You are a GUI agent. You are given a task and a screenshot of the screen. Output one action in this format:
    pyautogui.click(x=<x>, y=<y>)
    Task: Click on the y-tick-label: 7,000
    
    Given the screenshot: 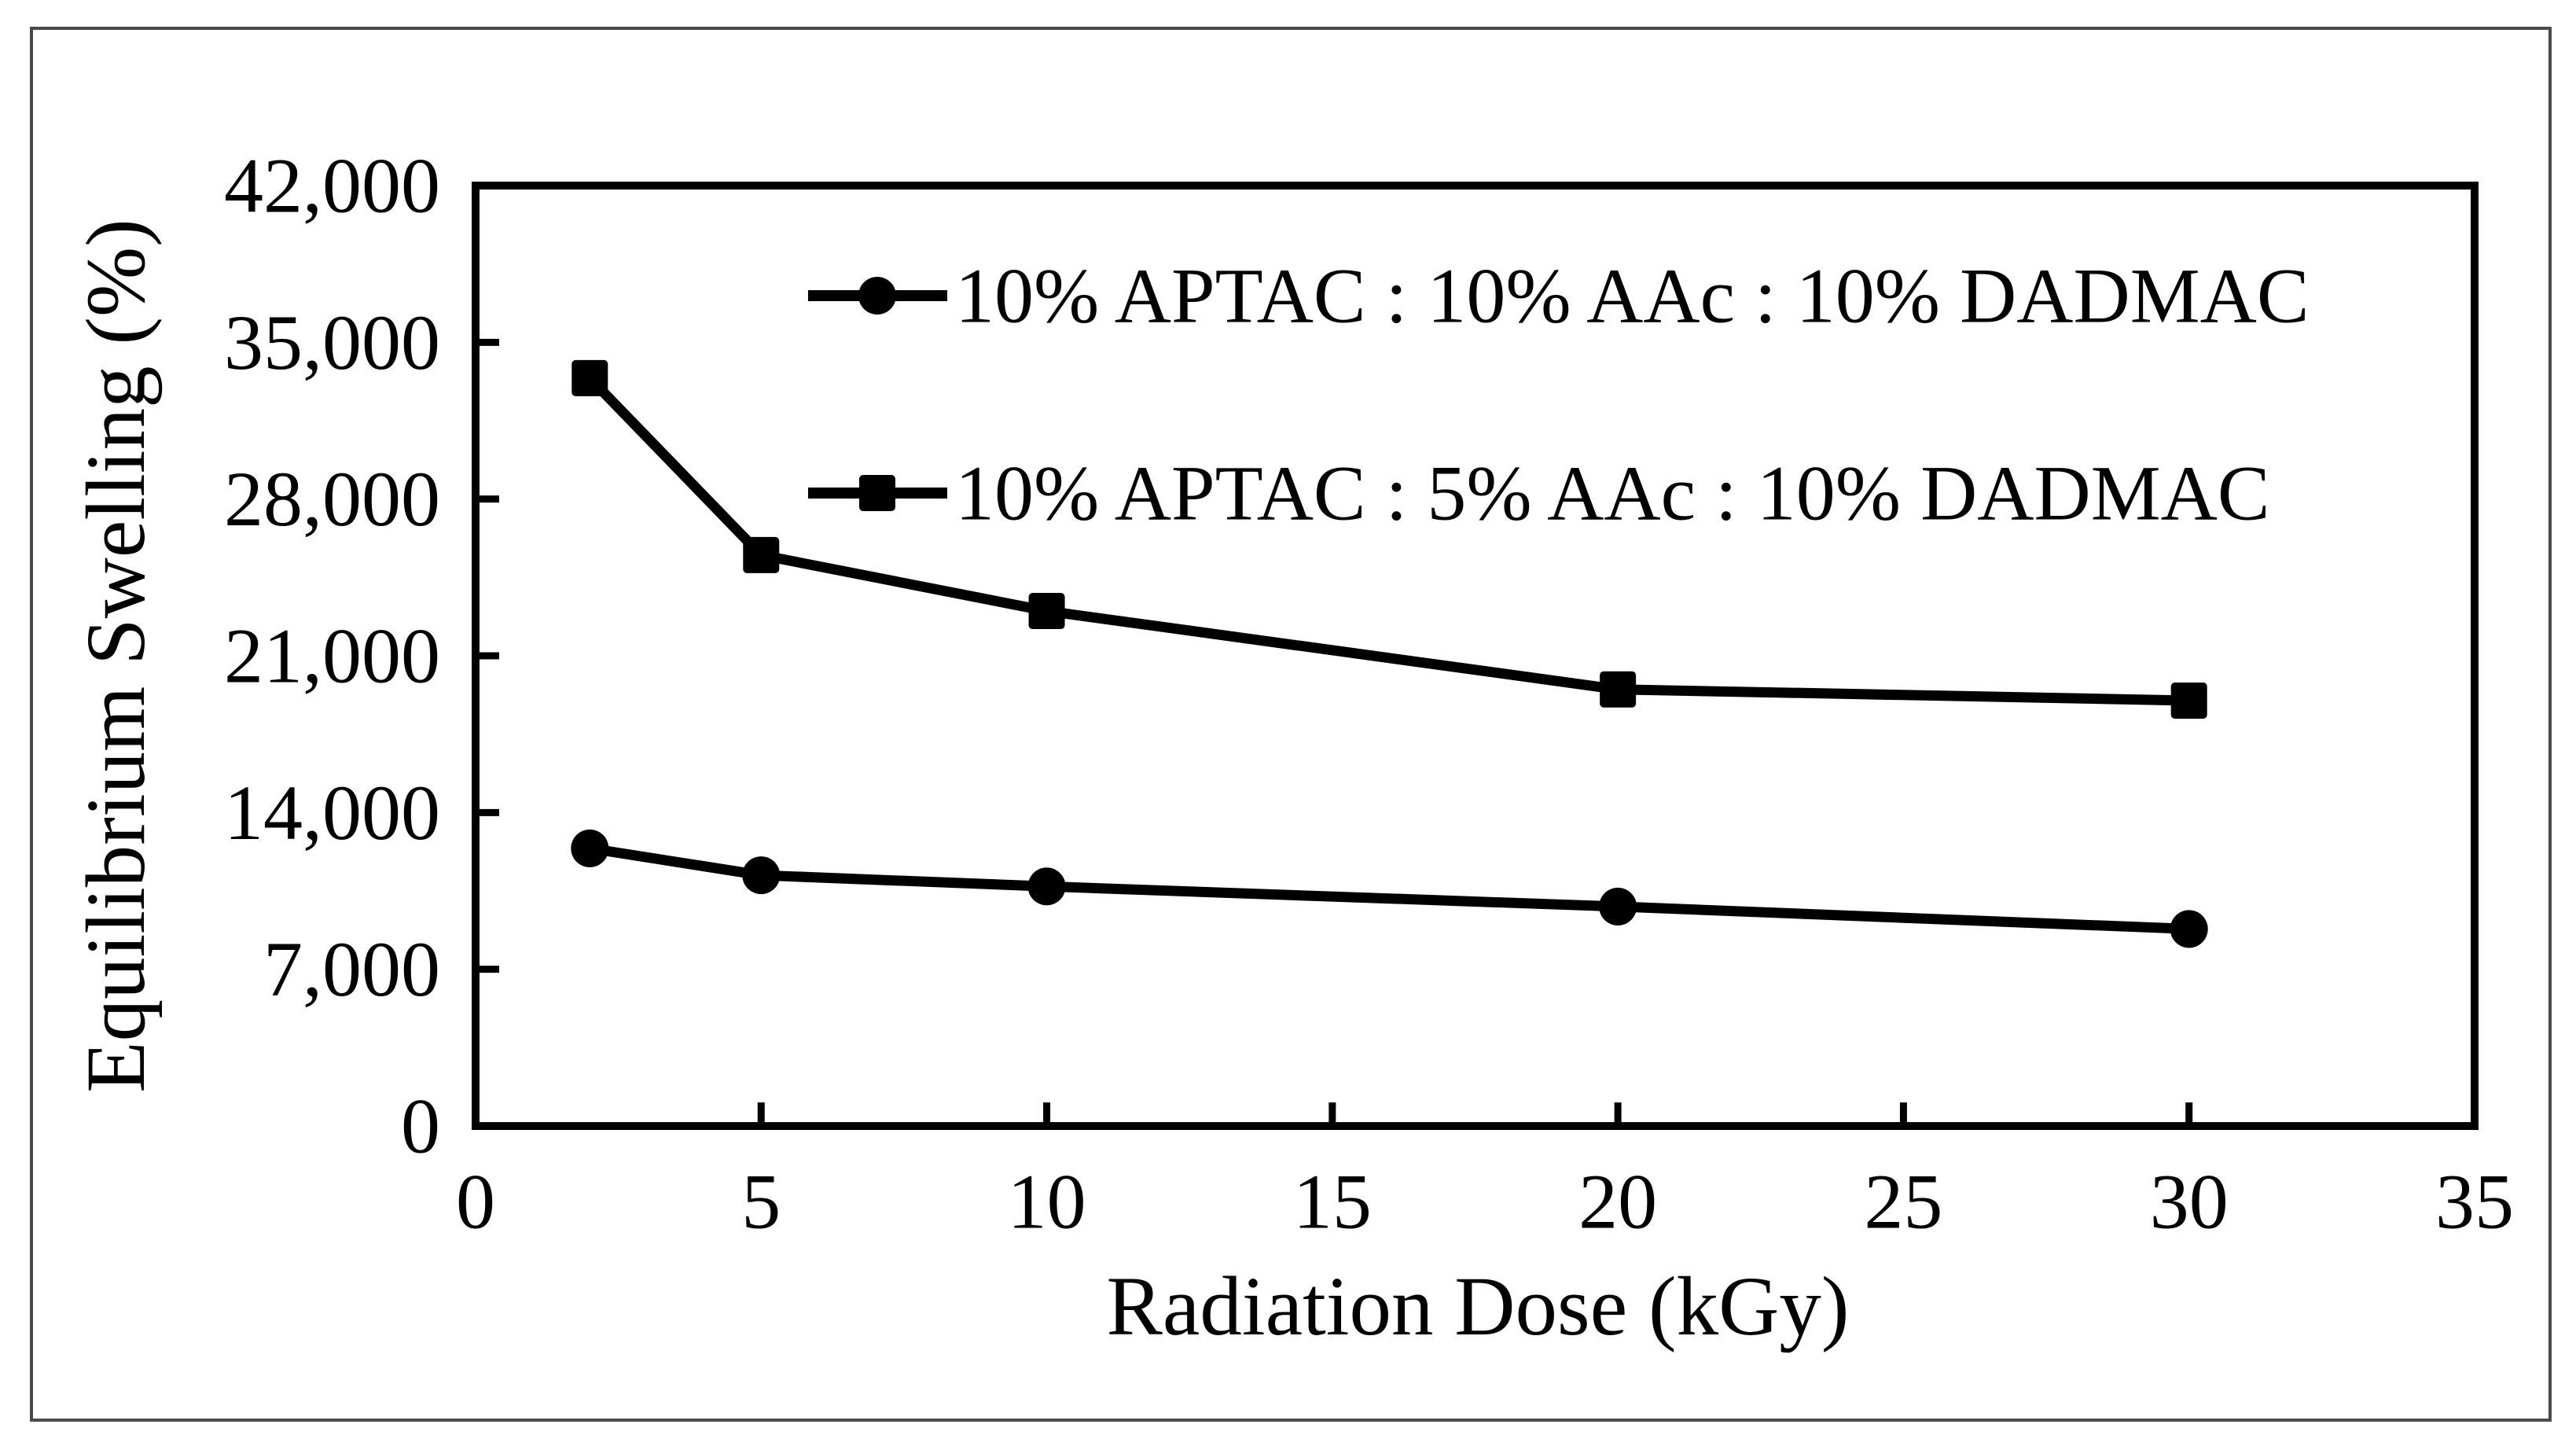 What is the action you would take?
    pyautogui.click(x=351, y=969)
    